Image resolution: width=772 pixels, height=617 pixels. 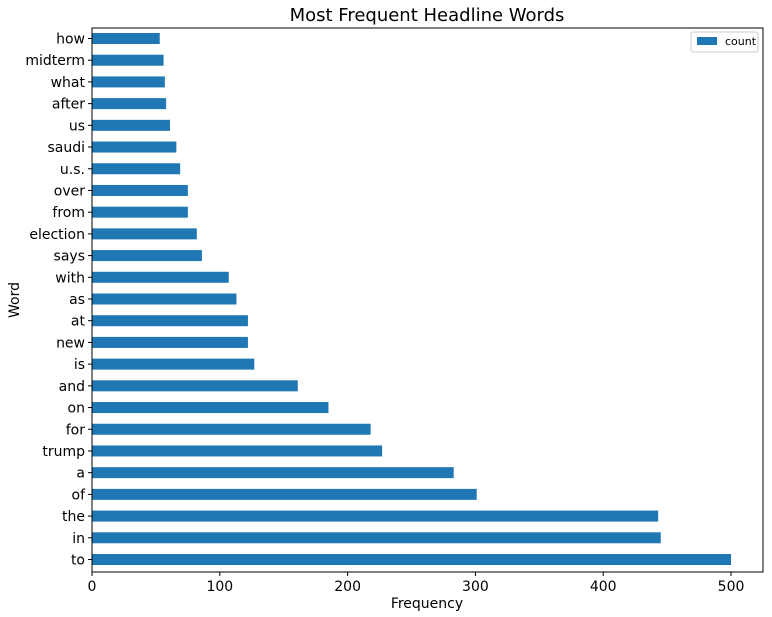 What do you see at coordinates (164, 299) in the screenshot?
I see `bar-as` at bounding box center [164, 299].